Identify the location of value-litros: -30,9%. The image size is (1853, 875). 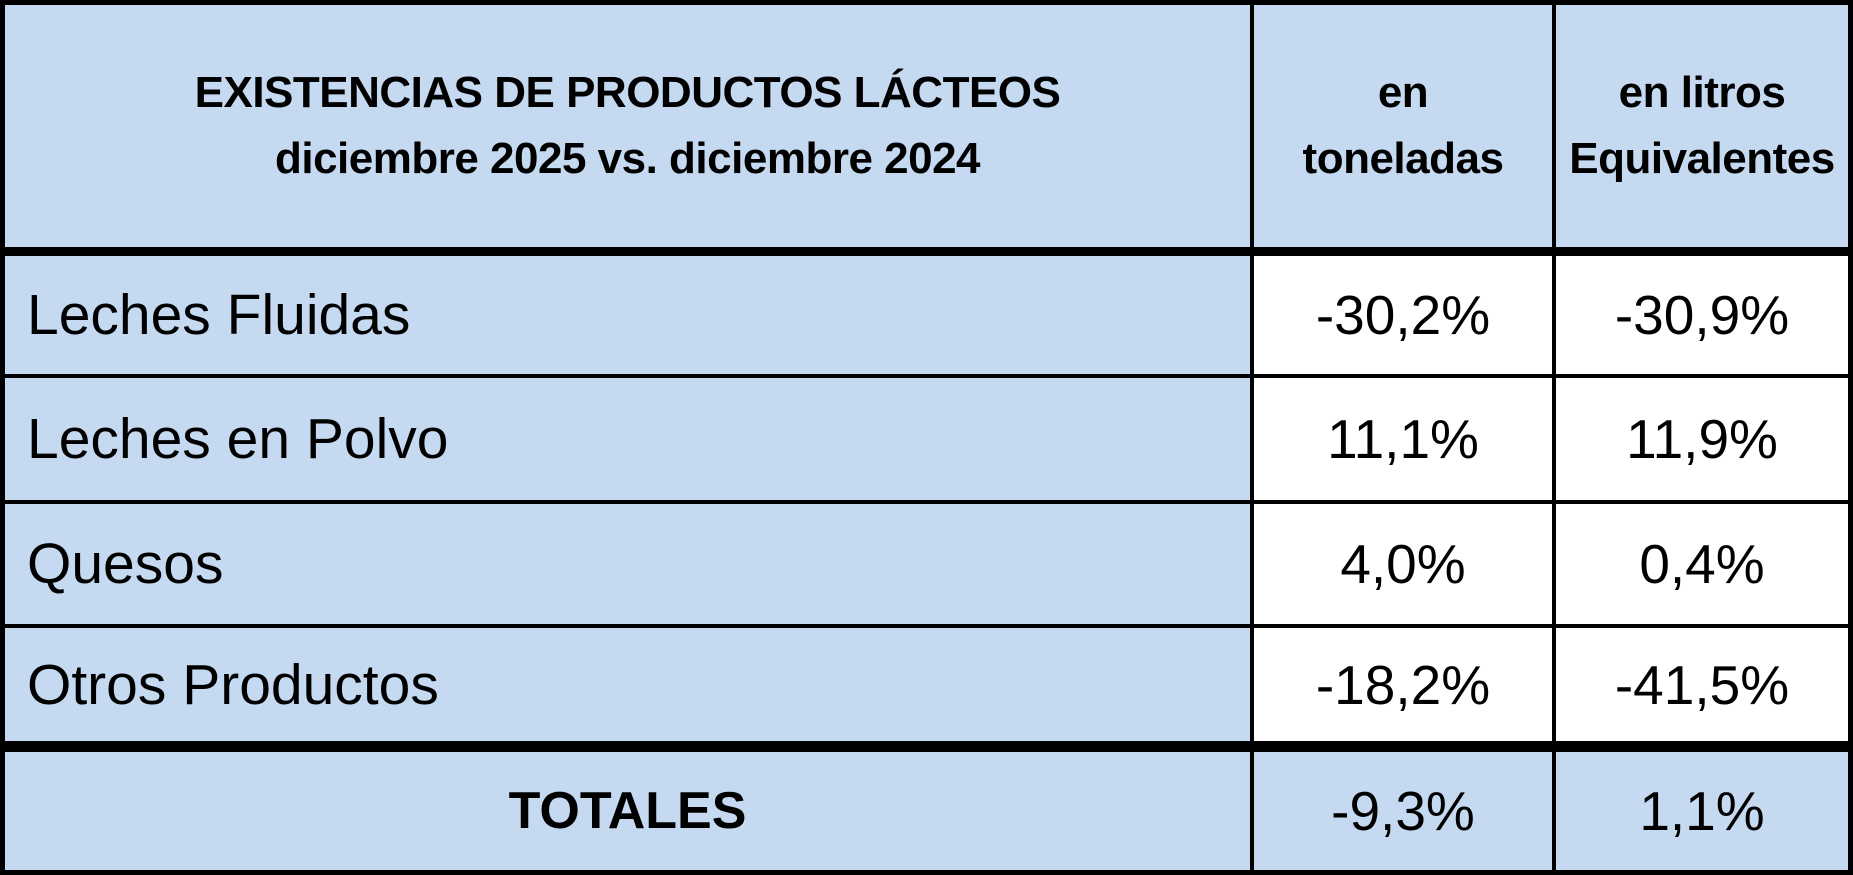
(1702, 315).